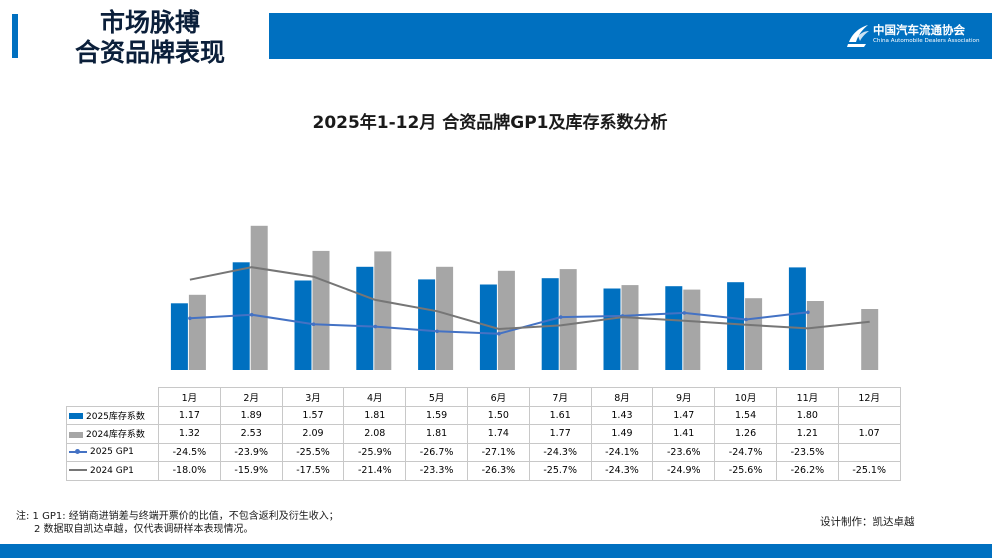  Describe the element at coordinates (867, 522) in the screenshot. I see `design-credit: 设计制作：凯达卓越` at that location.